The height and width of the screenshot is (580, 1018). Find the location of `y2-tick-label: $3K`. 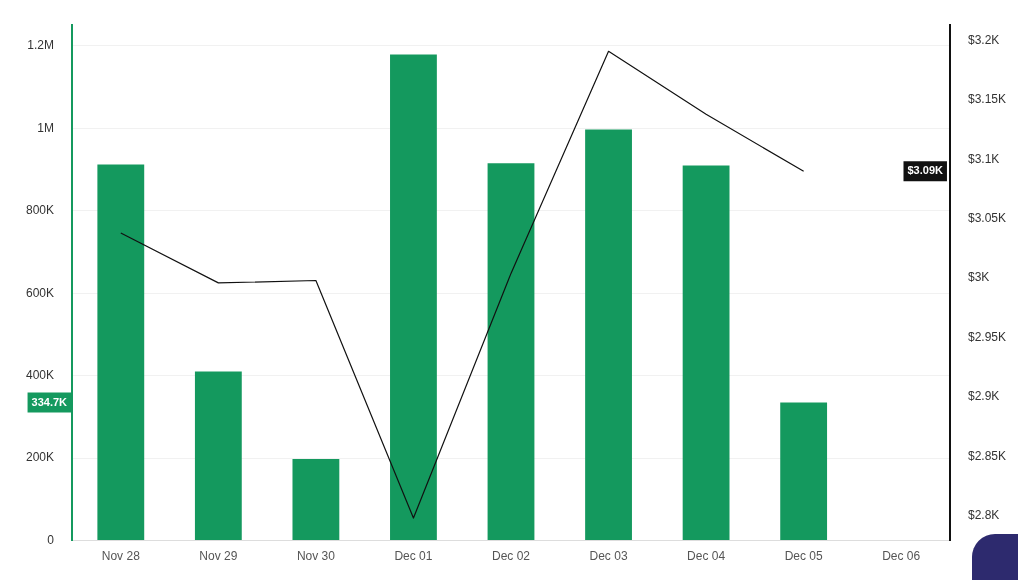

y2-tick-label: $3K is located at coordinates (978, 277).